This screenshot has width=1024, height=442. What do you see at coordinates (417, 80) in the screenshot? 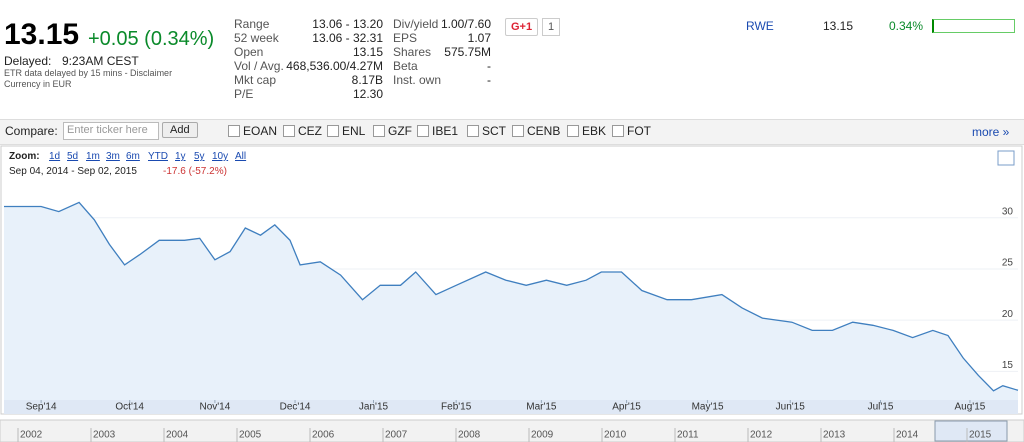
I see `stat-label: Inst. own` at bounding box center [417, 80].